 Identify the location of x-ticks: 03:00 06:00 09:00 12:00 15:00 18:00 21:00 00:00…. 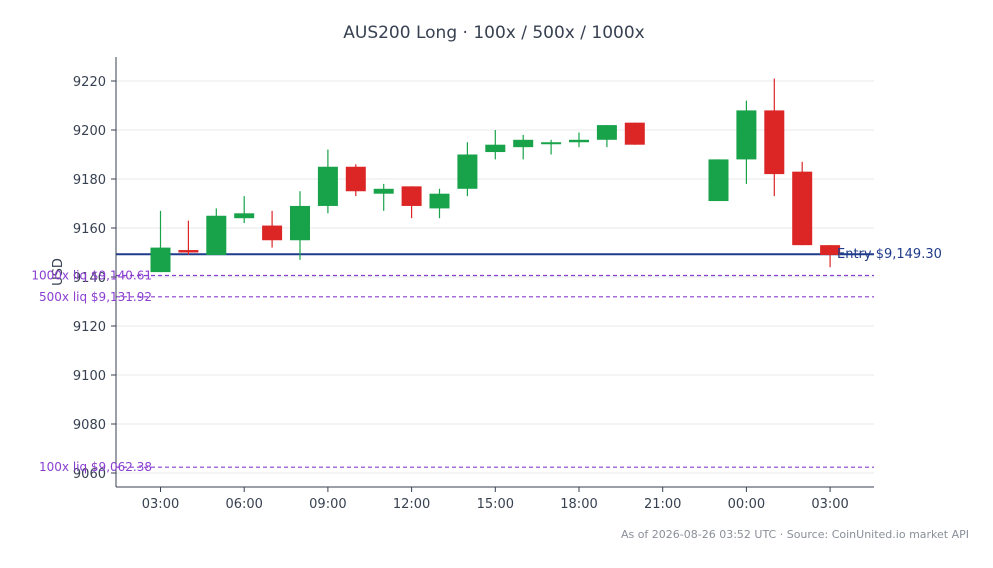
(495, 499).